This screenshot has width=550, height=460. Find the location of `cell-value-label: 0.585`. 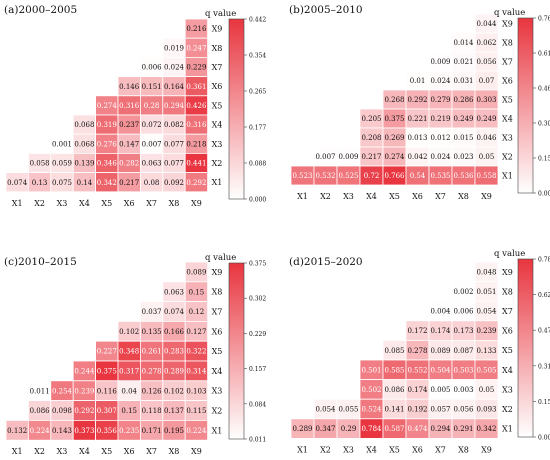

cell-value-label: 0.585 is located at coordinates (394, 370).